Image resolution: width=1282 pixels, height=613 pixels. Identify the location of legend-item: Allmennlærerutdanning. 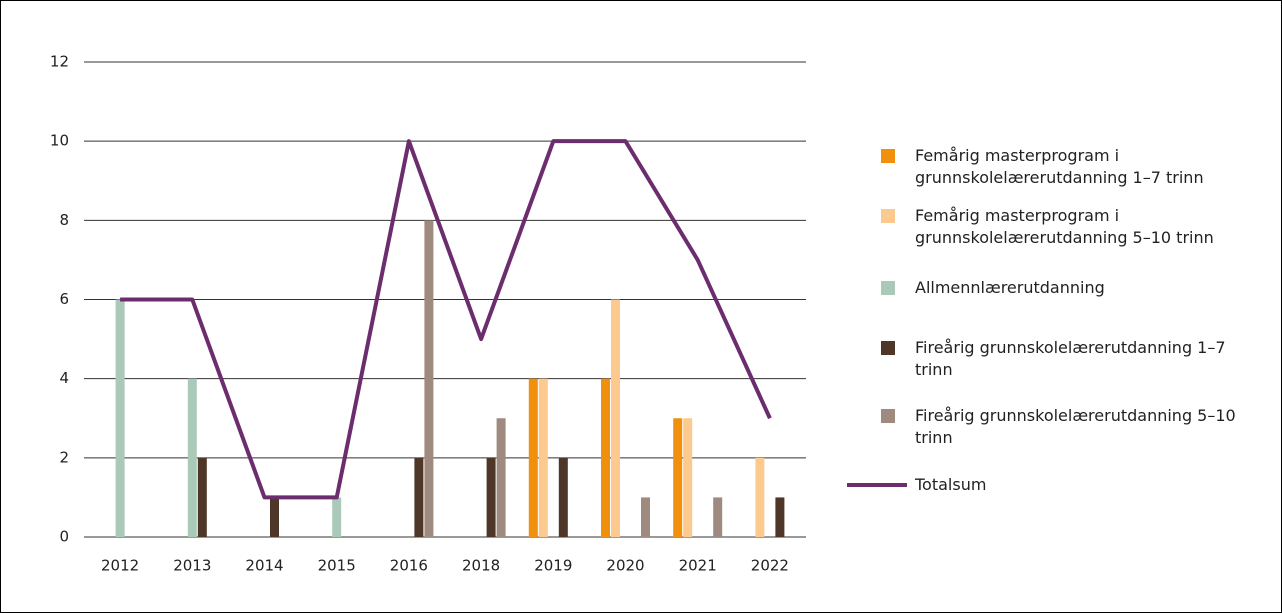
(1068, 288).